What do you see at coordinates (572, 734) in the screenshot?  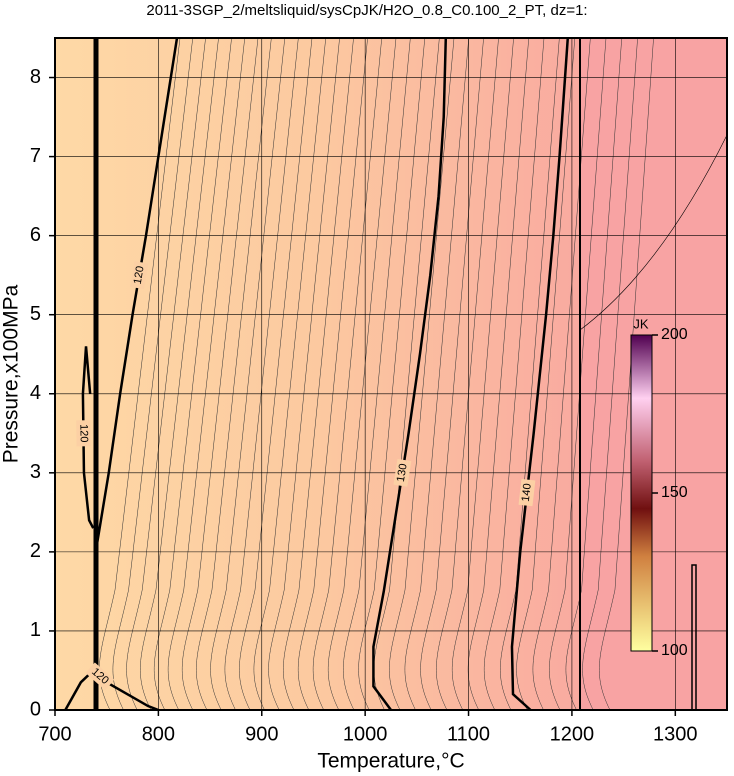 I see `x-tick-label: 1200` at bounding box center [572, 734].